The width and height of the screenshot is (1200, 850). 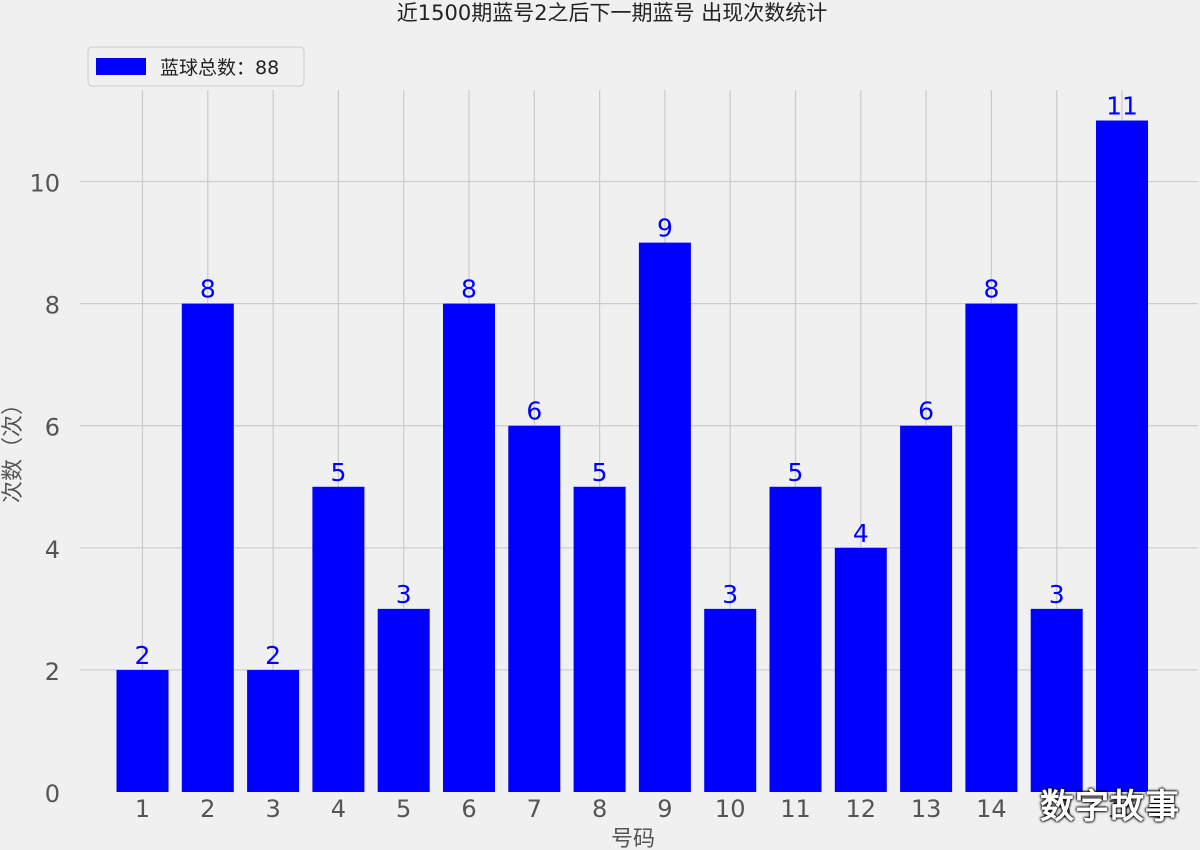 What do you see at coordinates (13, 448) in the screenshot?
I see `y-axis-label: 次数（次）` at bounding box center [13, 448].